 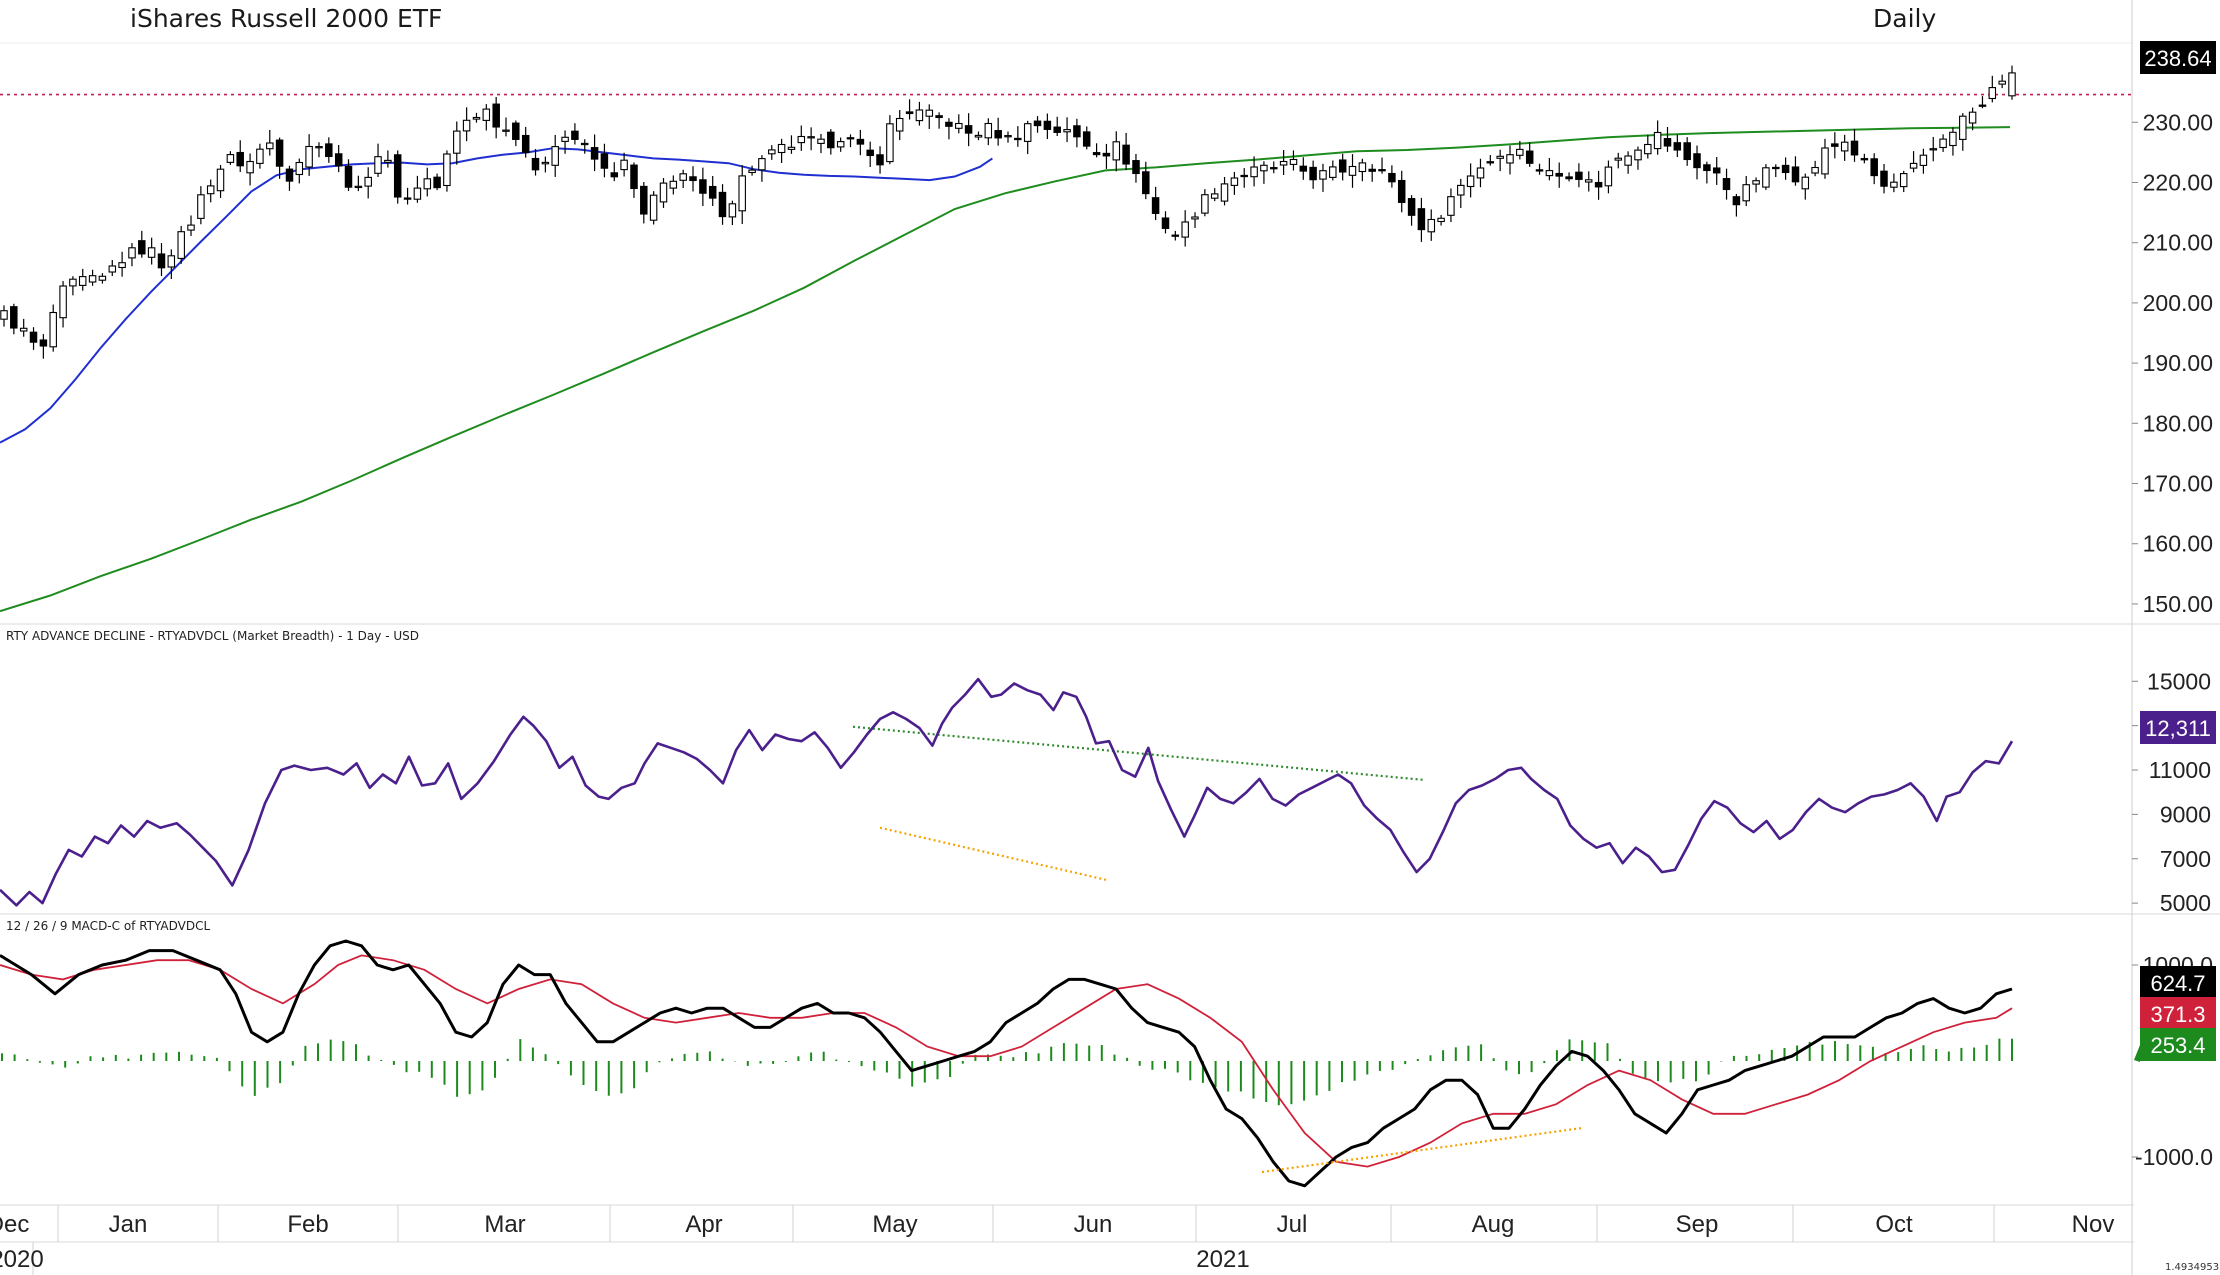 What do you see at coordinates (2178, 423) in the screenshot?
I see `price-tick-label: 180.00` at bounding box center [2178, 423].